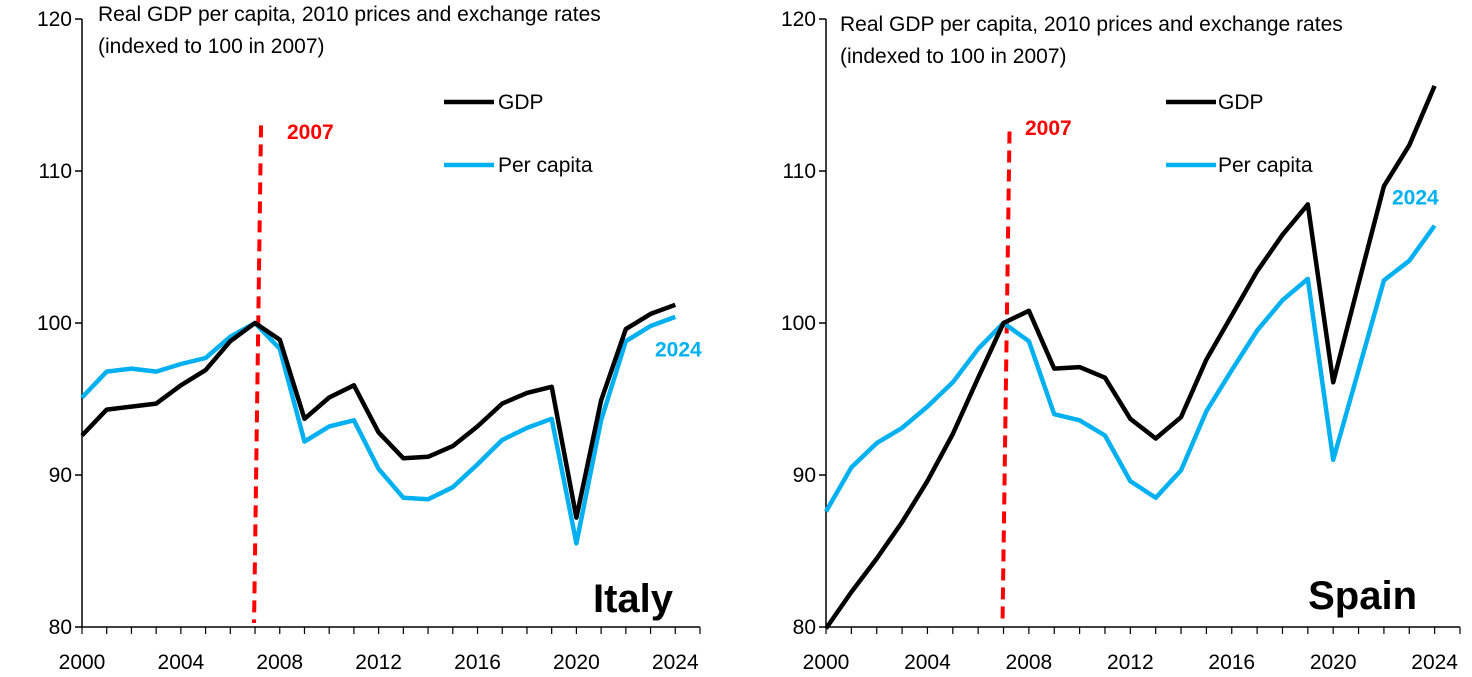 The image size is (1472, 677). What do you see at coordinates (1362, 596) in the screenshot?
I see `country-label: Spain` at bounding box center [1362, 596].